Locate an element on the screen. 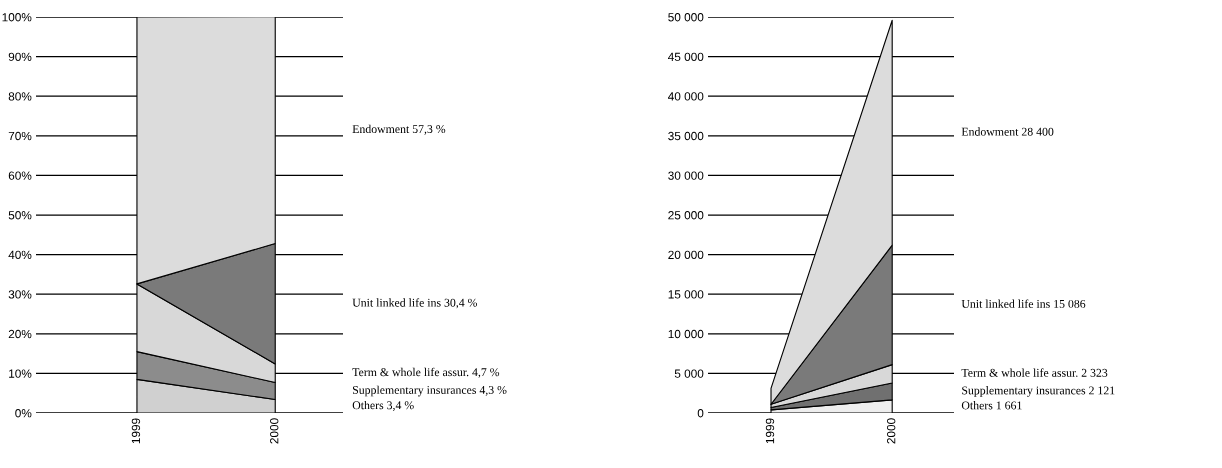 Image resolution: width=1222 pixels, height=468 pixels. y-tick-label: 60% is located at coordinates (20, 175).